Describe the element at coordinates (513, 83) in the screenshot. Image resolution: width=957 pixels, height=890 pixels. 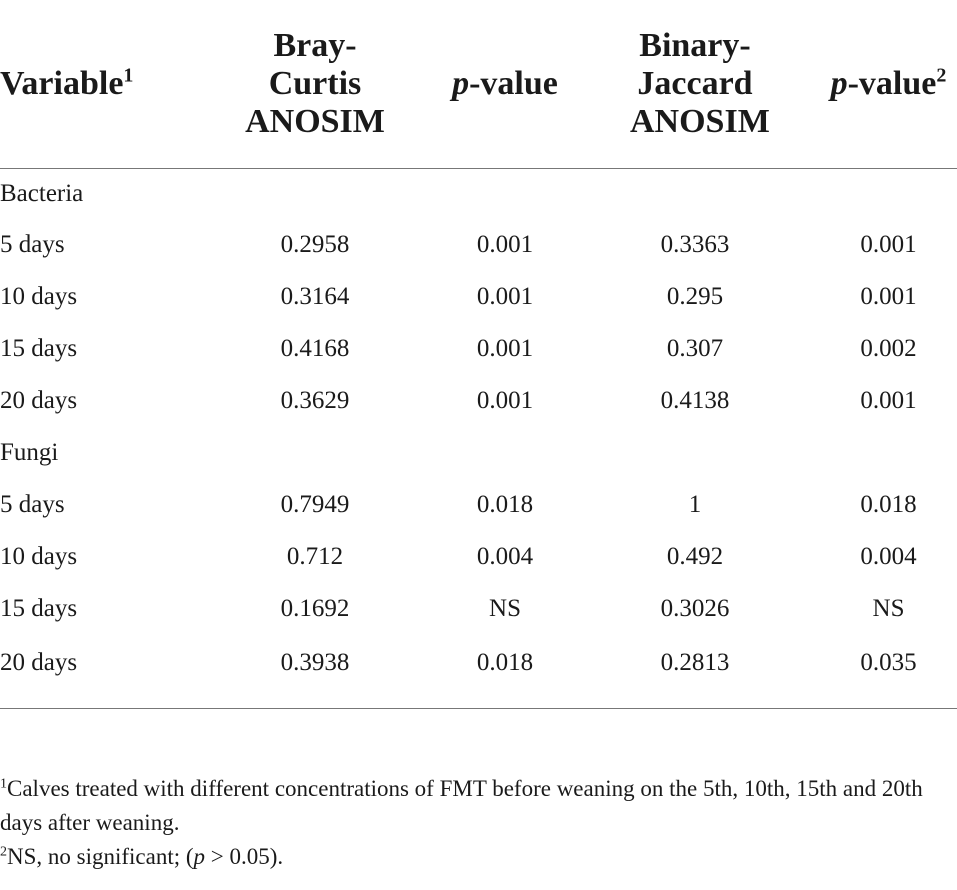
I see `header-p-value-1-rest: -value` at that location.